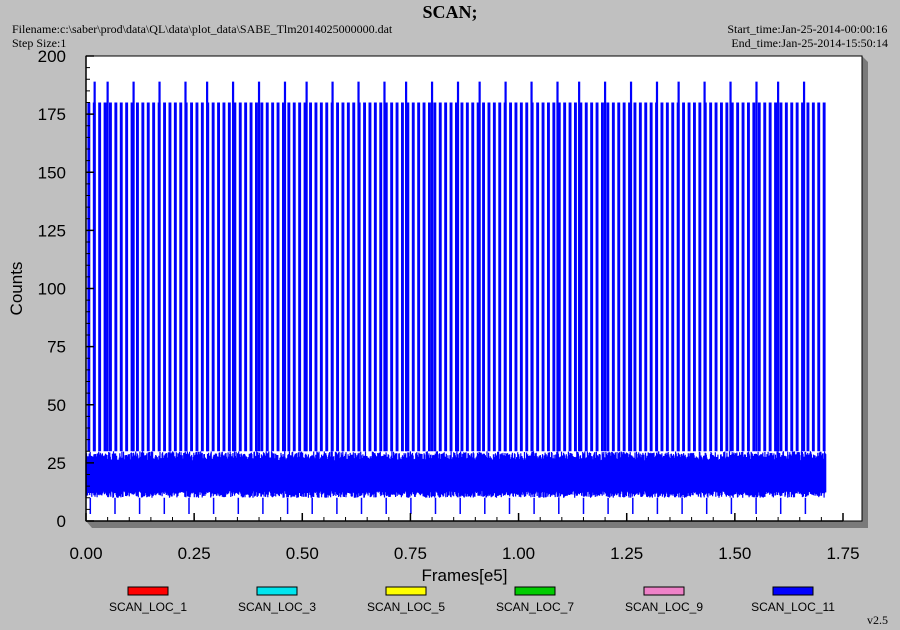  Describe the element at coordinates (809, 43) in the screenshot. I see `end-time-label: End_time:Jan-25-2014-15:50:14` at that location.